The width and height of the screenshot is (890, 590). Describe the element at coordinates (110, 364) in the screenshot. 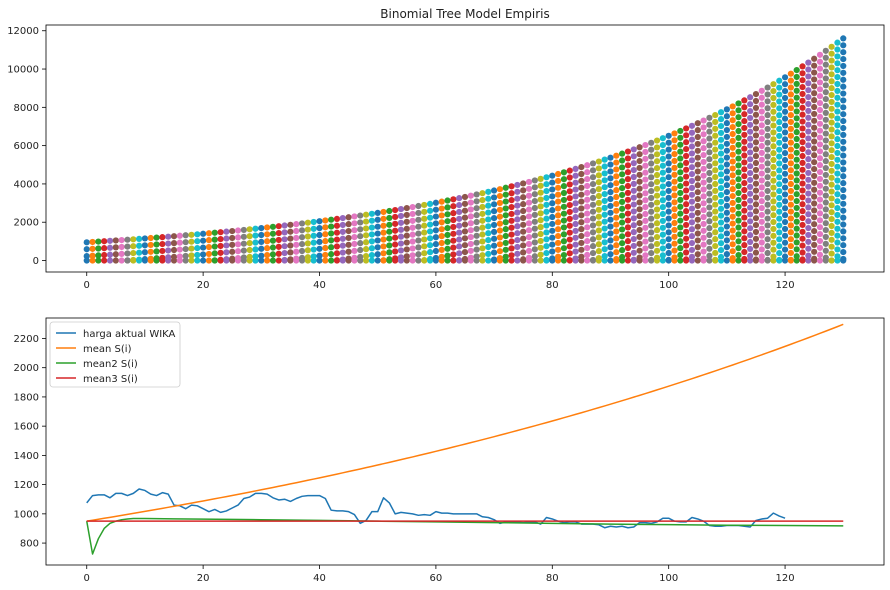

I see `legend-label-series-3: mean2 S(i)` at that location.